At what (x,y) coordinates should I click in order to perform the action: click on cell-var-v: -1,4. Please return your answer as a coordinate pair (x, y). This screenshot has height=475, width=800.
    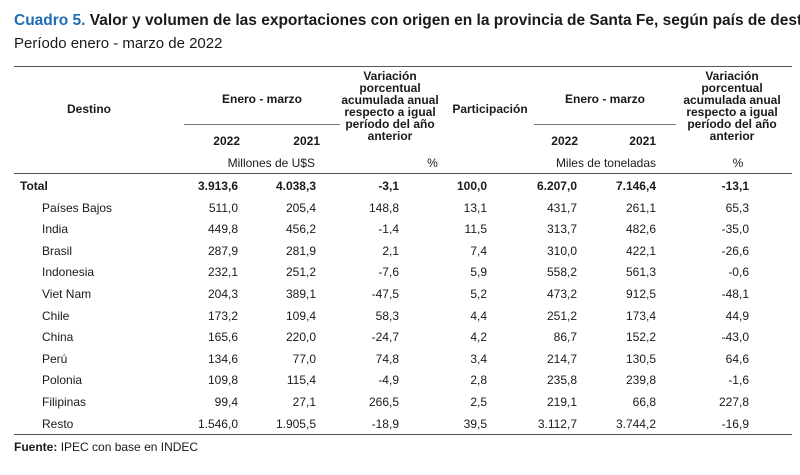
    Looking at the image, I should click on (388, 229).